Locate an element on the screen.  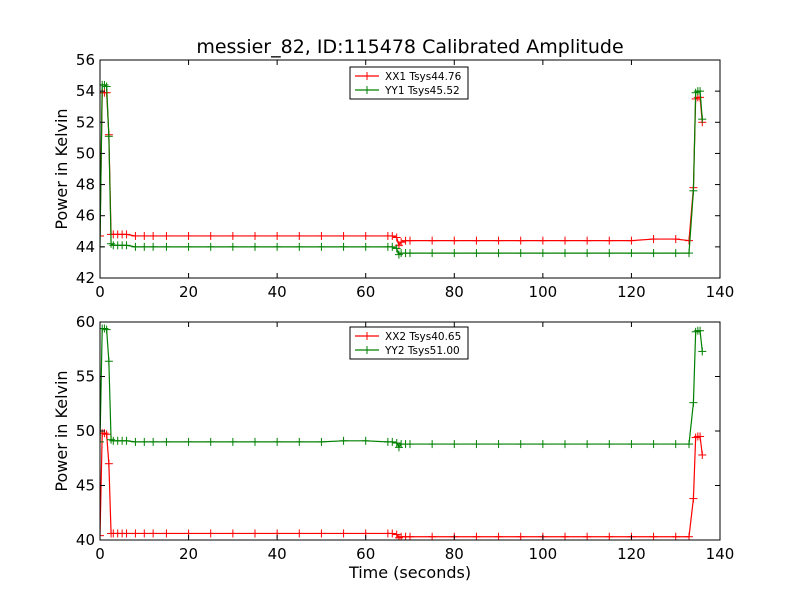
y-tick-label: 52 is located at coordinates (85, 122).